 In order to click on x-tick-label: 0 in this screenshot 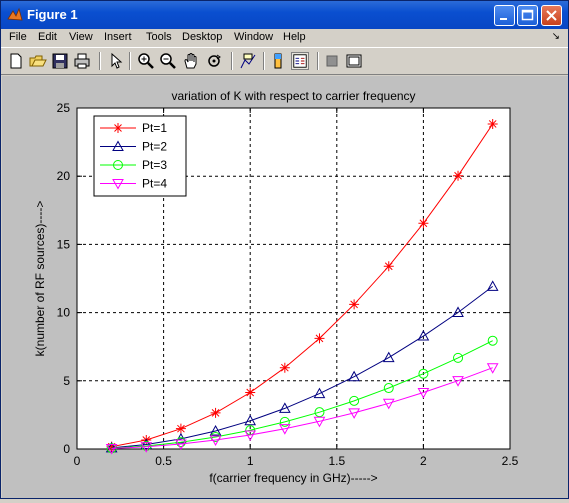, I will do `click(77, 461)`.